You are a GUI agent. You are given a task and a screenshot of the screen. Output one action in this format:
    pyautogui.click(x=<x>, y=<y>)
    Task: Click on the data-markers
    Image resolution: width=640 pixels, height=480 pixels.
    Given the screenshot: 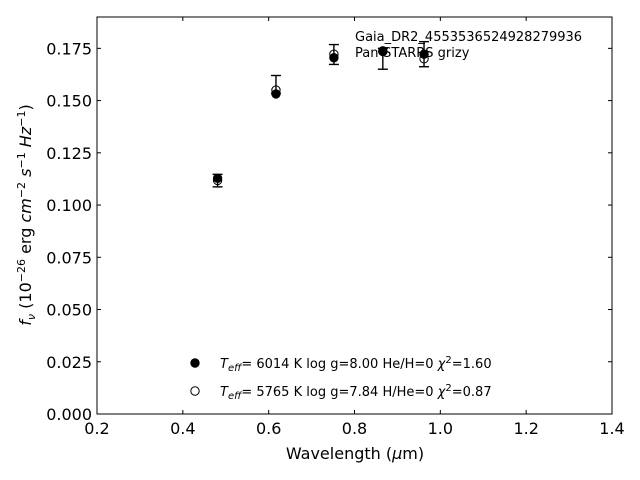 What is the action you would take?
    pyautogui.click(x=320, y=116)
    